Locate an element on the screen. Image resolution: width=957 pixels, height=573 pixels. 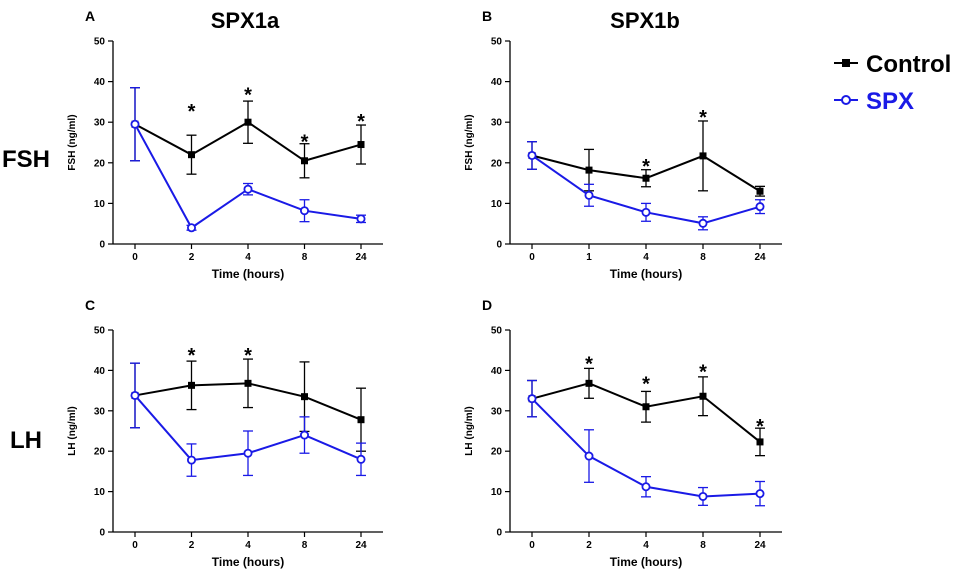
y-tick-label-c: 30 is located at coordinates (100, 411).